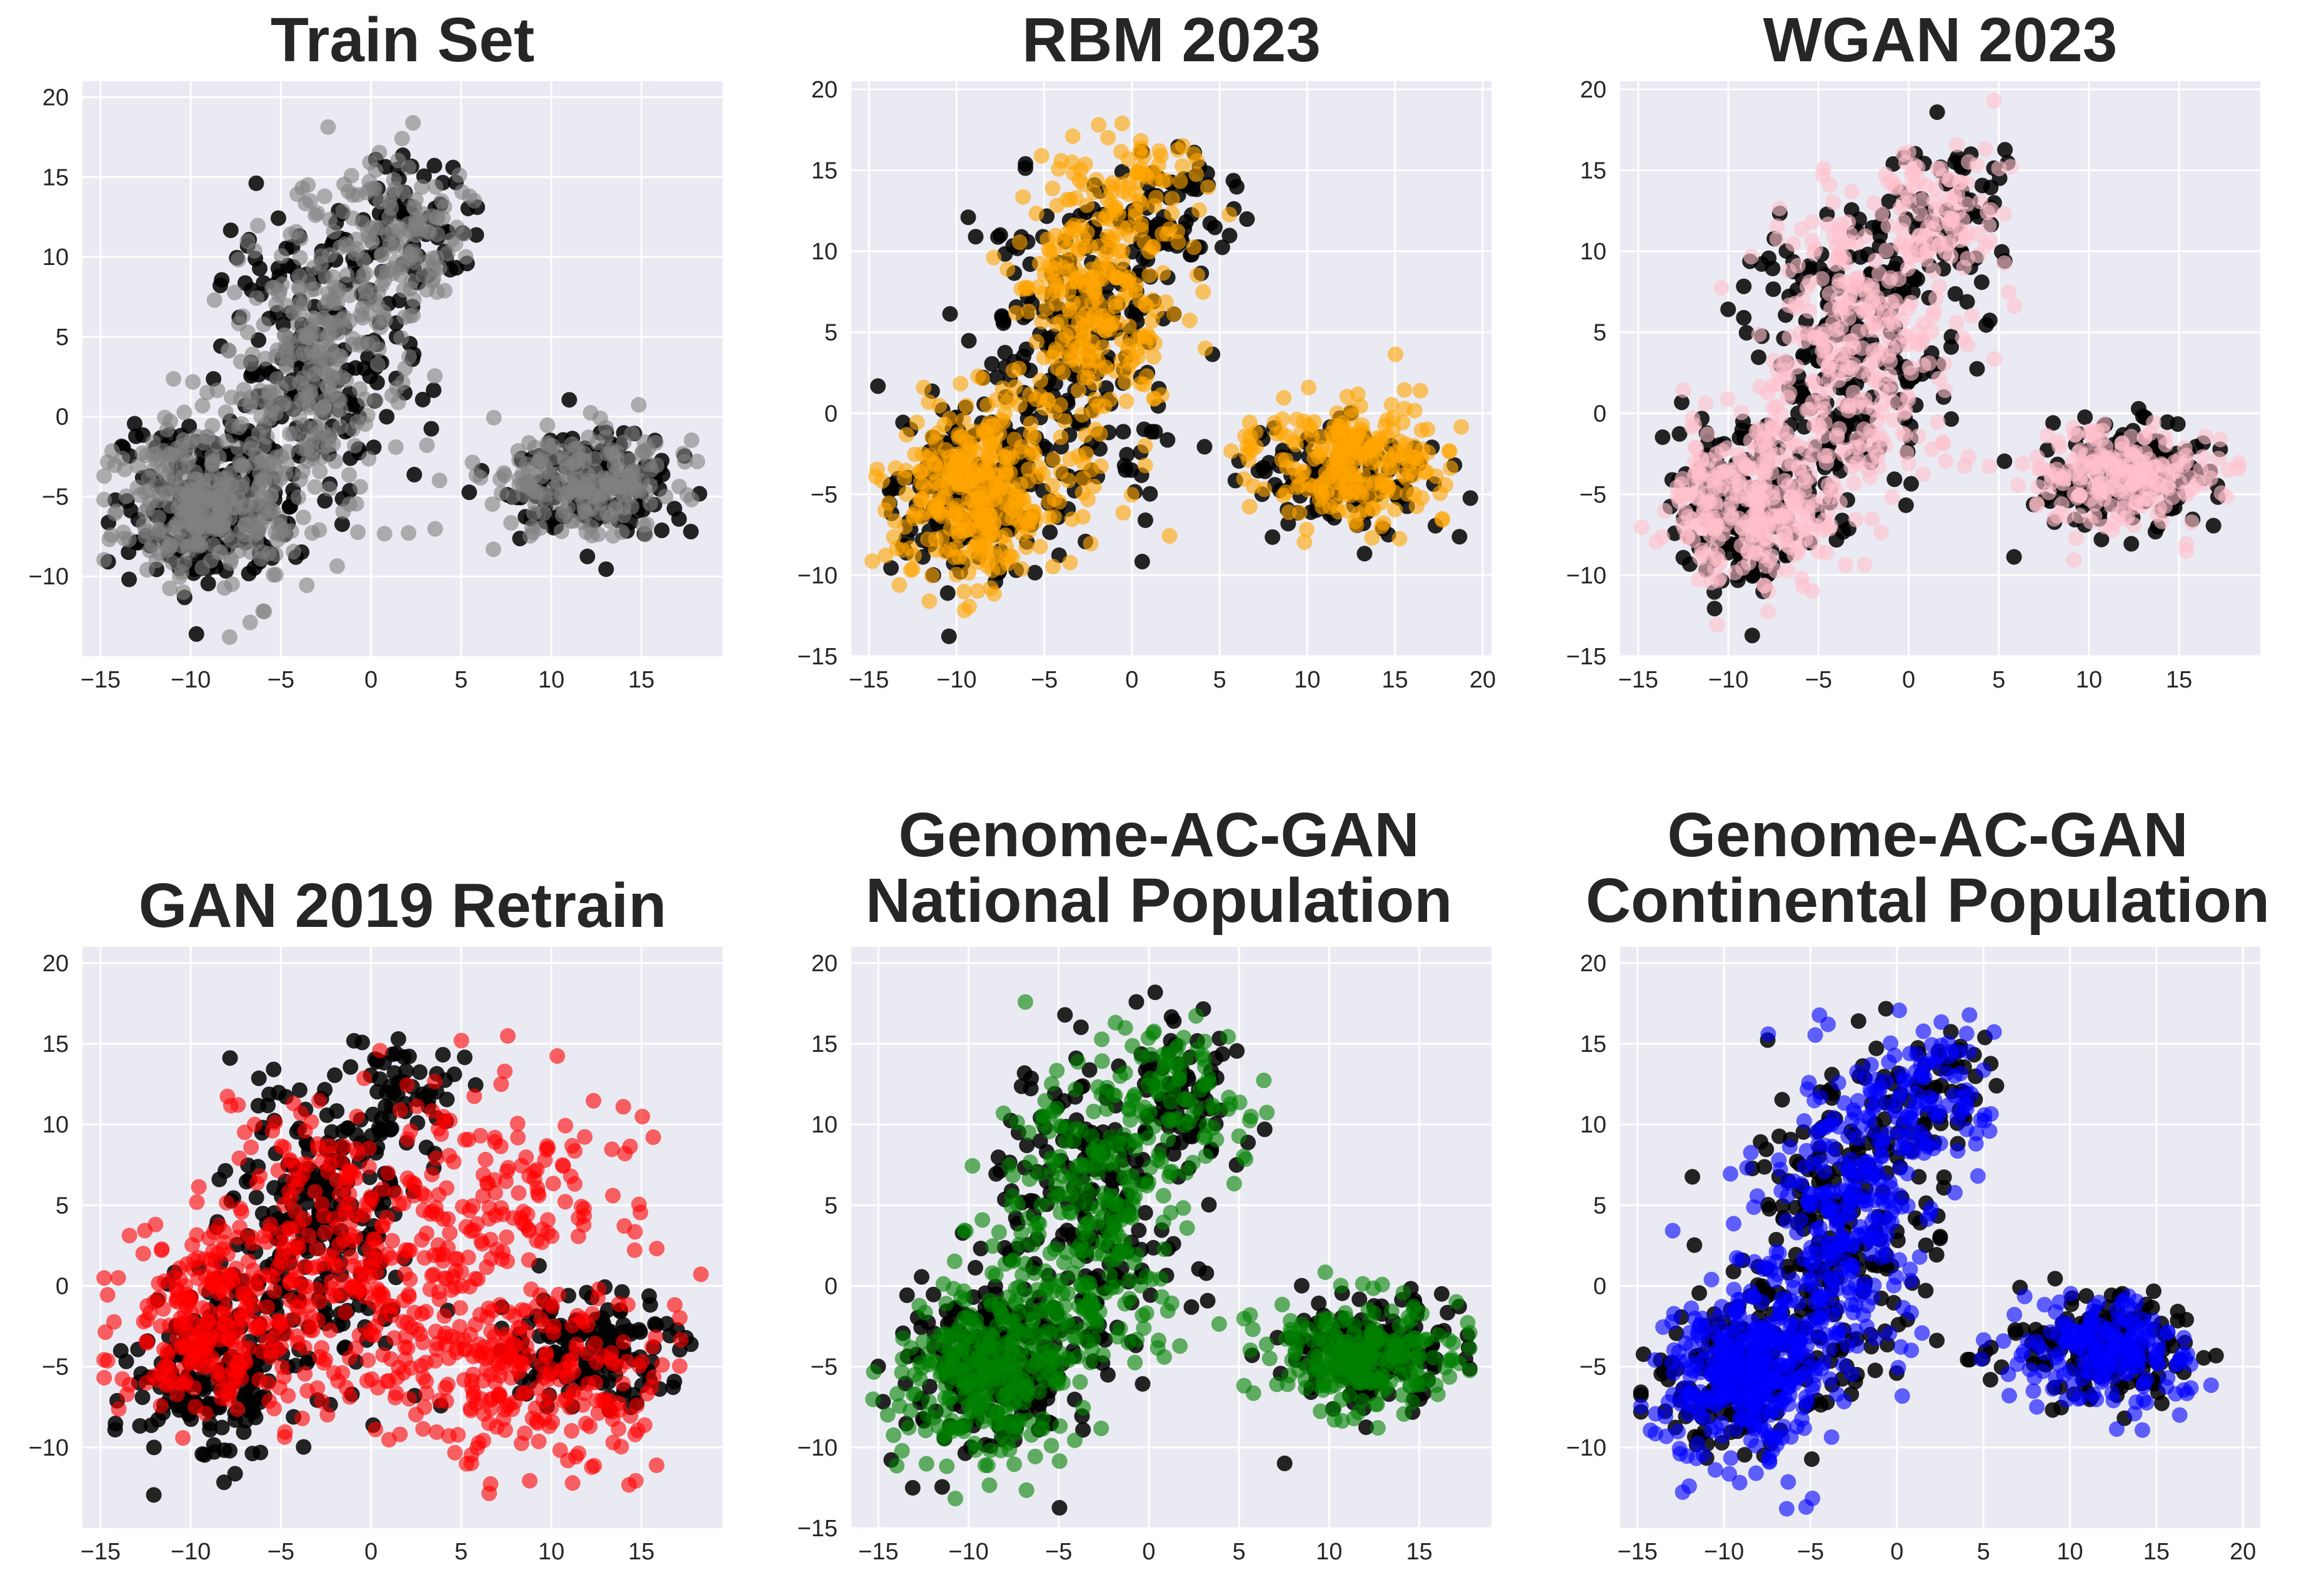  What do you see at coordinates (1307, 680) in the screenshot?
I see `x-tick-label: 10` at bounding box center [1307, 680].